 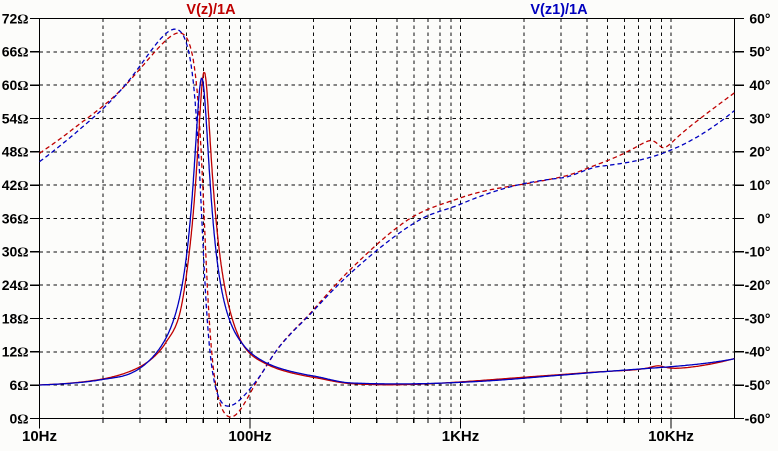 I want to click on svg-text: 66Ω, so click(x=15, y=52).